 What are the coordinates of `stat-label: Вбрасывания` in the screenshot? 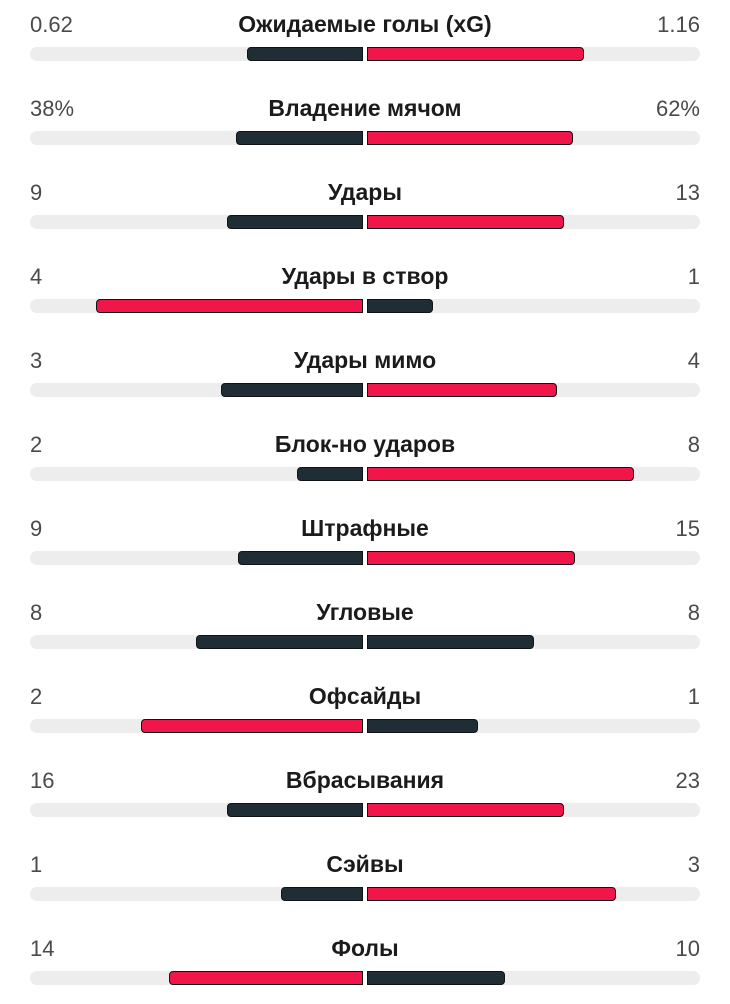 It's located at (365, 780).